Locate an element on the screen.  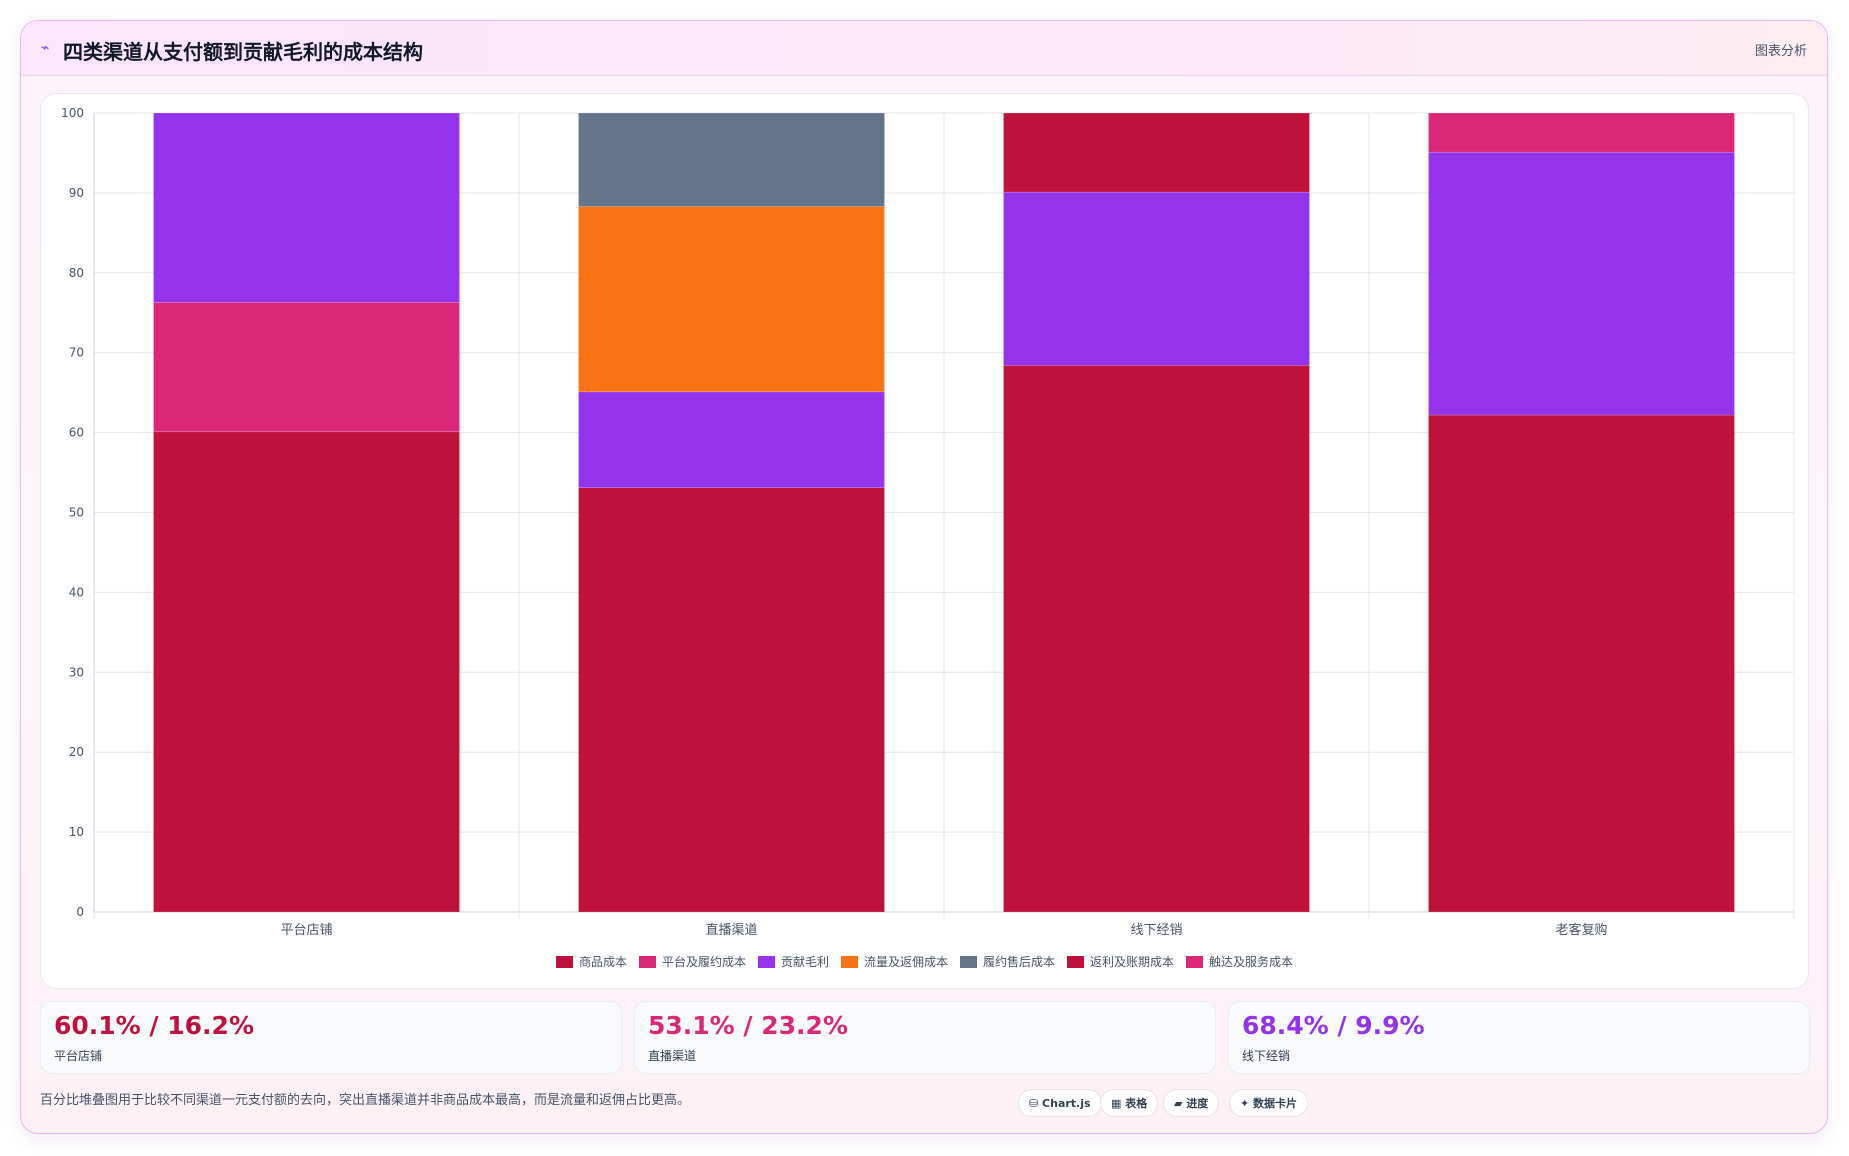
stat-card-platform: 60.1% / 16.2% 平台店铺 is located at coordinates (331, 1037).